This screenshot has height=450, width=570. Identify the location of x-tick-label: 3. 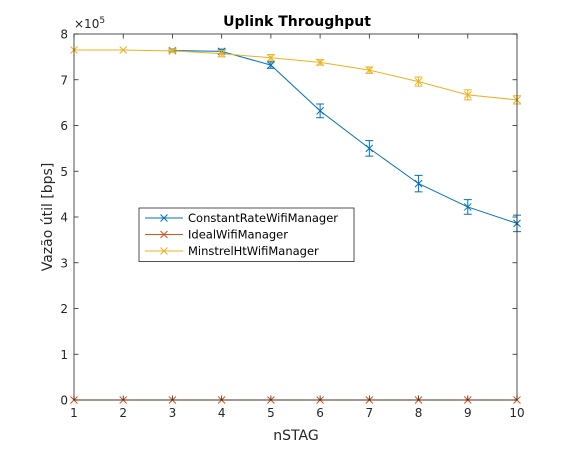
(173, 413).